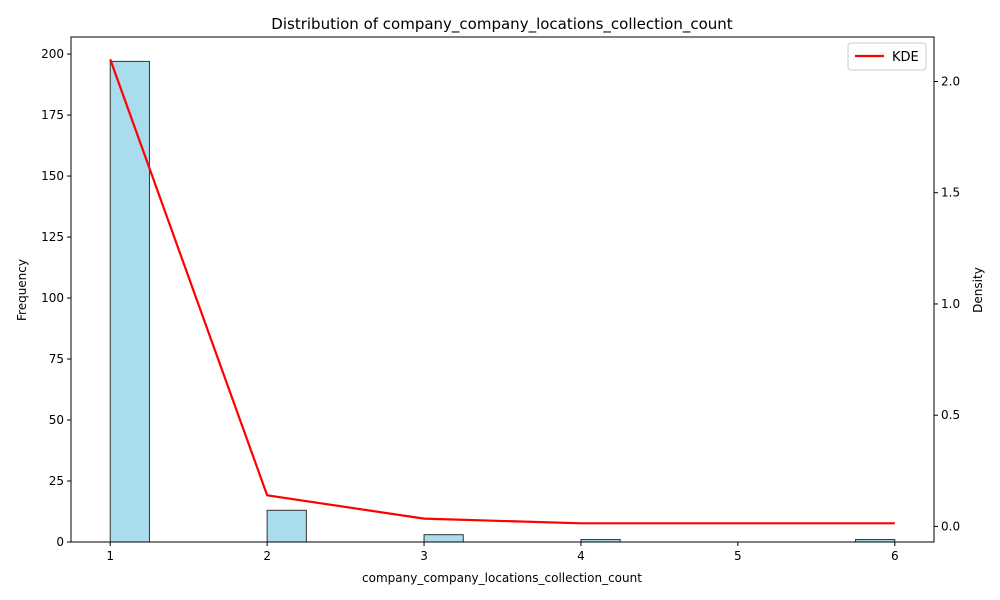 The width and height of the screenshot is (1000, 600). What do you see at coordinates (424, 556) in the screenshot?
I see `x-tick-label: 3` at bounding box center [424, 556].